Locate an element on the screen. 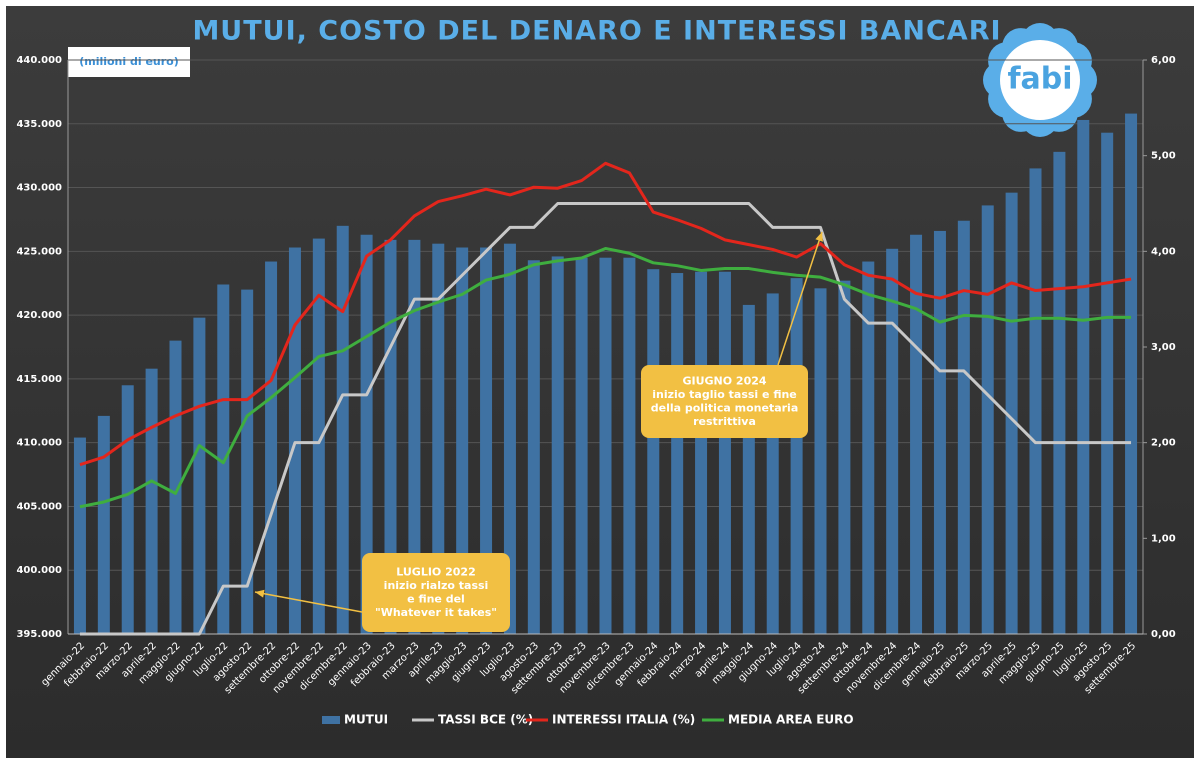  annotation-text: inizio rialzo tassi is located at coordinates (436, 585).